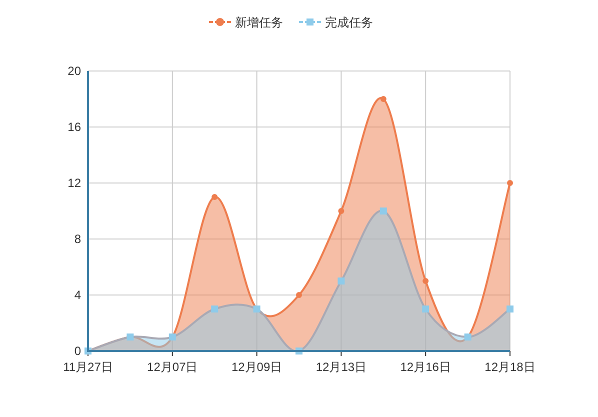 This screenshot has height=417, width=598. Describe the element at coordinates (259, 23) in the screenshot. I see `legend-label: 新增任务` at that location.